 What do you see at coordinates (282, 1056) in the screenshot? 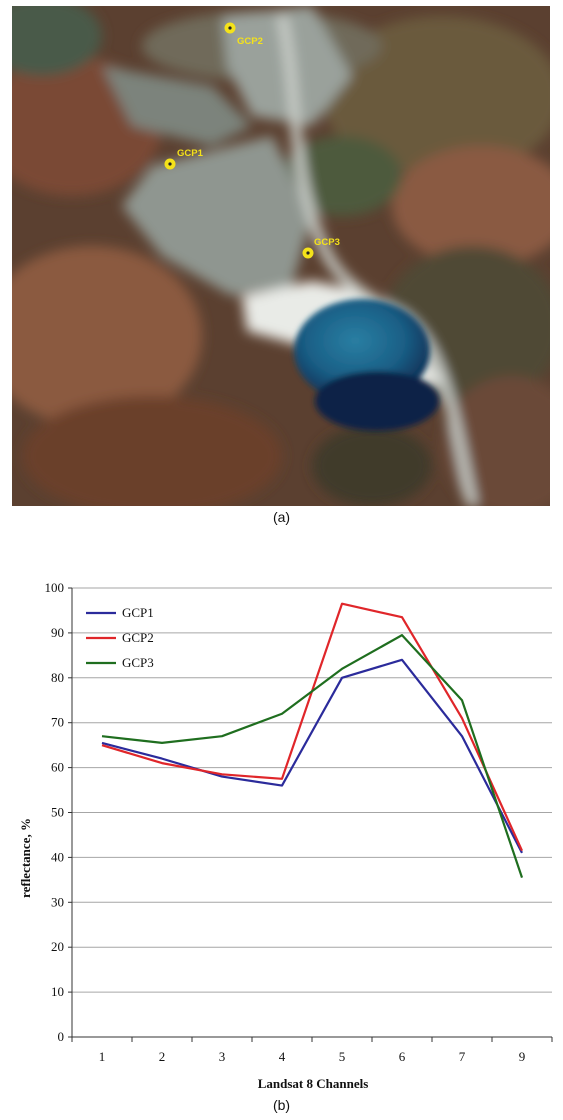
I see `x-tick-label: 4` at bounding box center [282, 1056].